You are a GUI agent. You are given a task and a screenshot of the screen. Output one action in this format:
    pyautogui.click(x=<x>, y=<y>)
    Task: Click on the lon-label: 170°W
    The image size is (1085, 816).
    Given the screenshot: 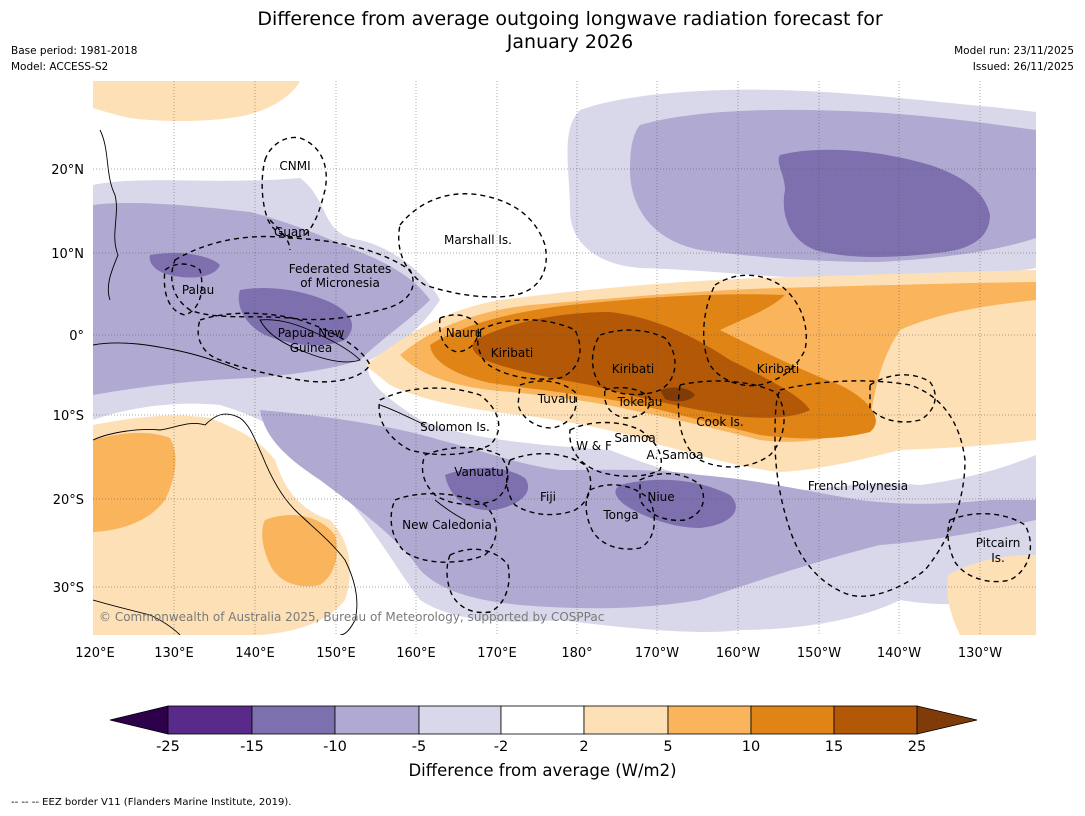 What is the action you would take?
    pyautogui.click(x=657, y=653)
    